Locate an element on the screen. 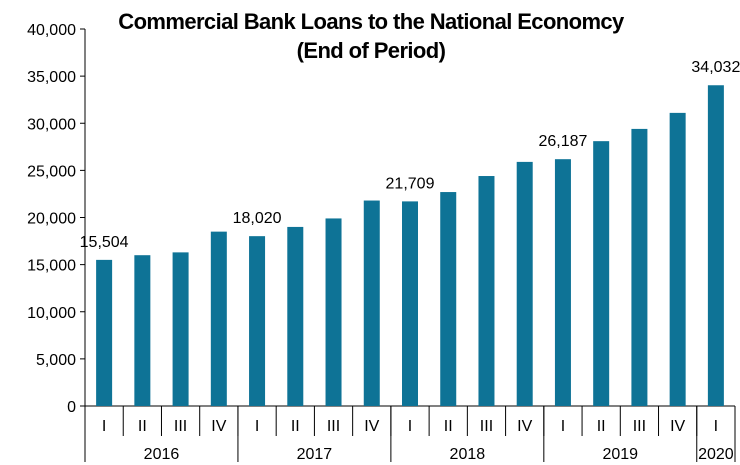 This screenshot has width=740, height=465. x-tick-label-year: 2018 is located at coordinates (468, 454).